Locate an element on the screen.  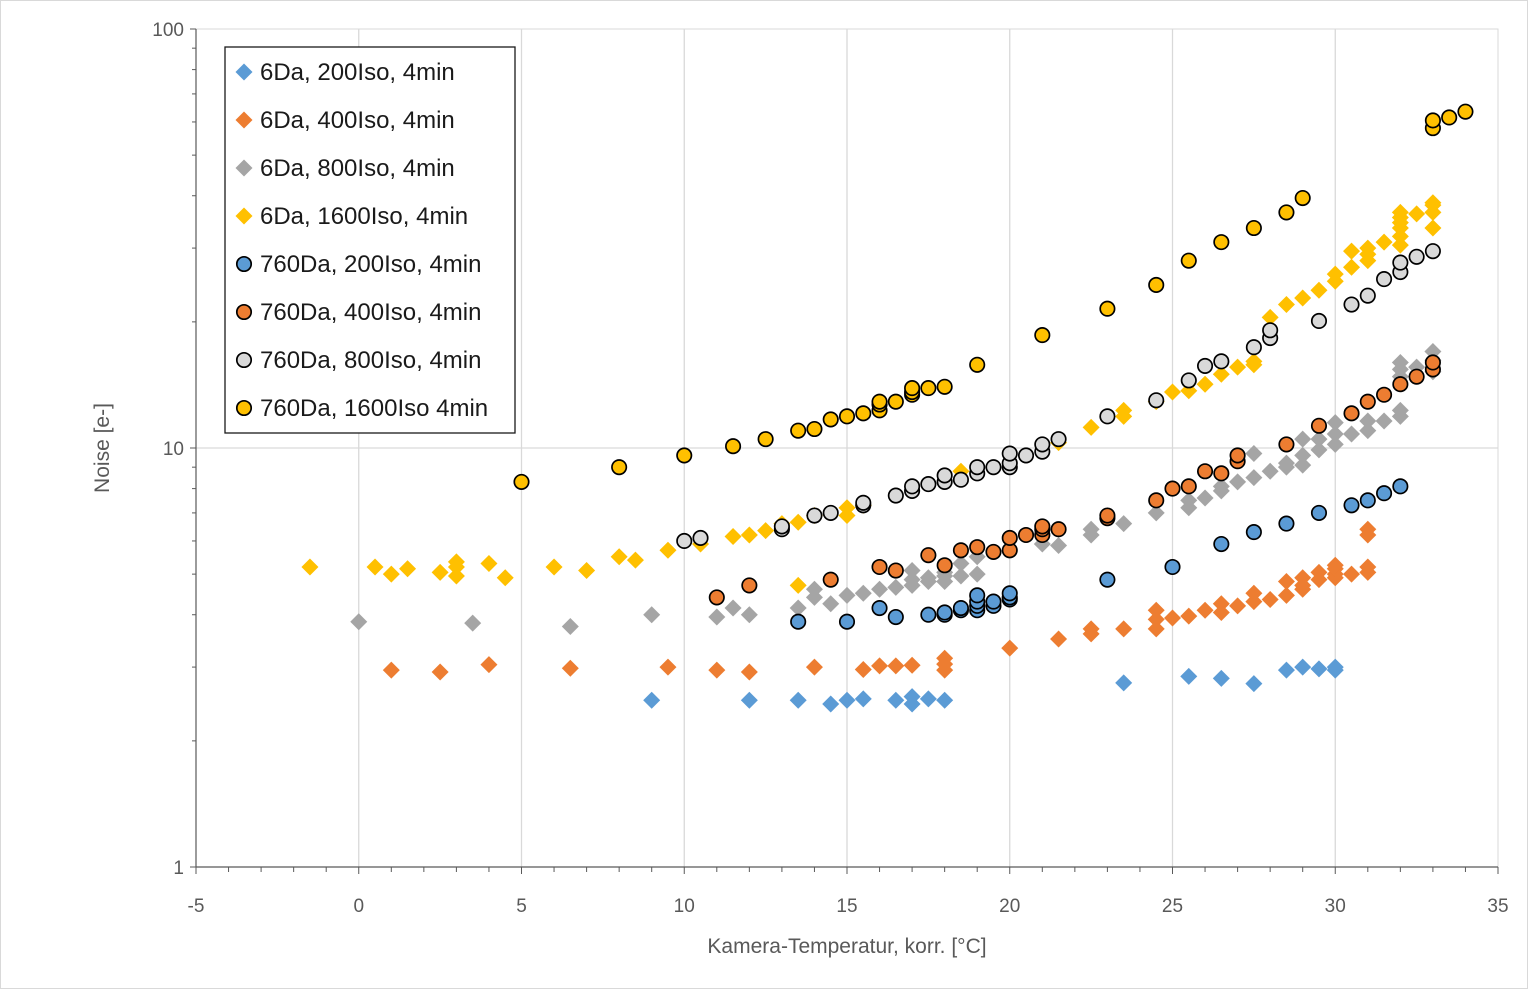
x-tick-label: 0 is located at coordinates (358, 906).